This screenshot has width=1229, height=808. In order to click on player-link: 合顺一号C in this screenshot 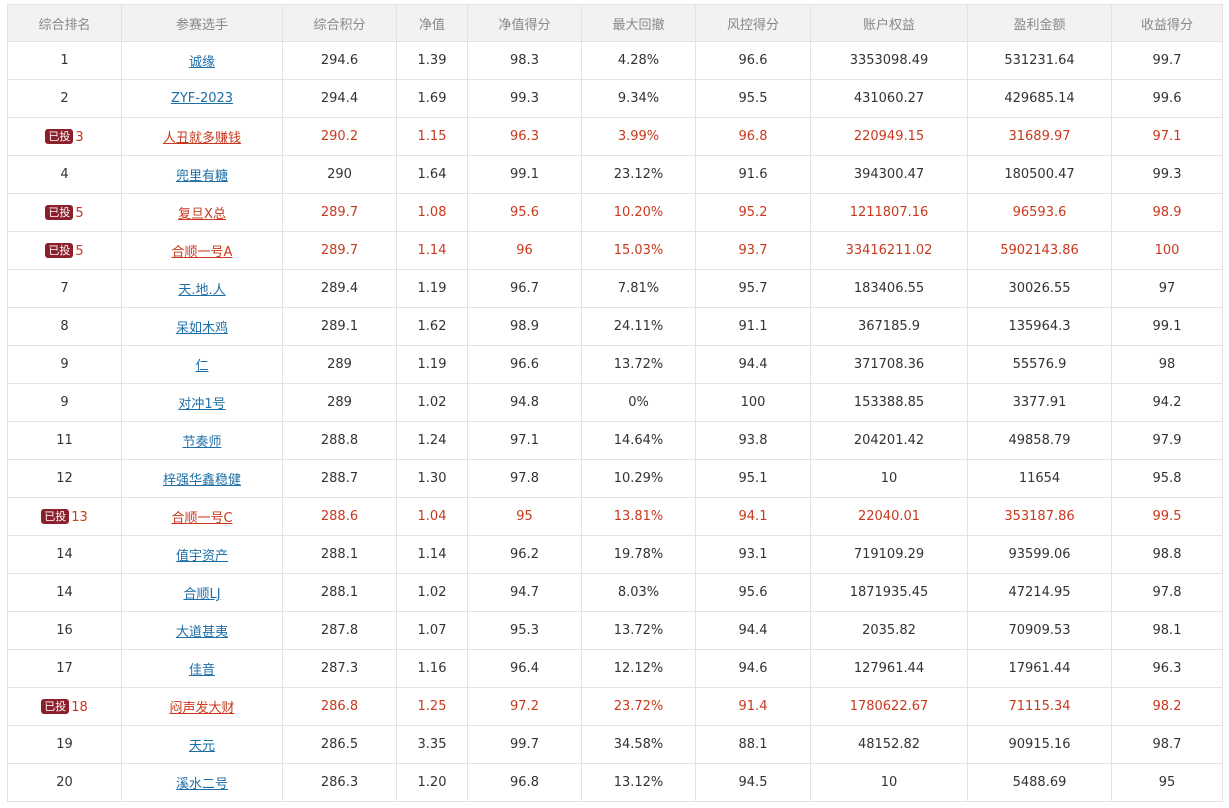, I will do `click(202, 518)`.